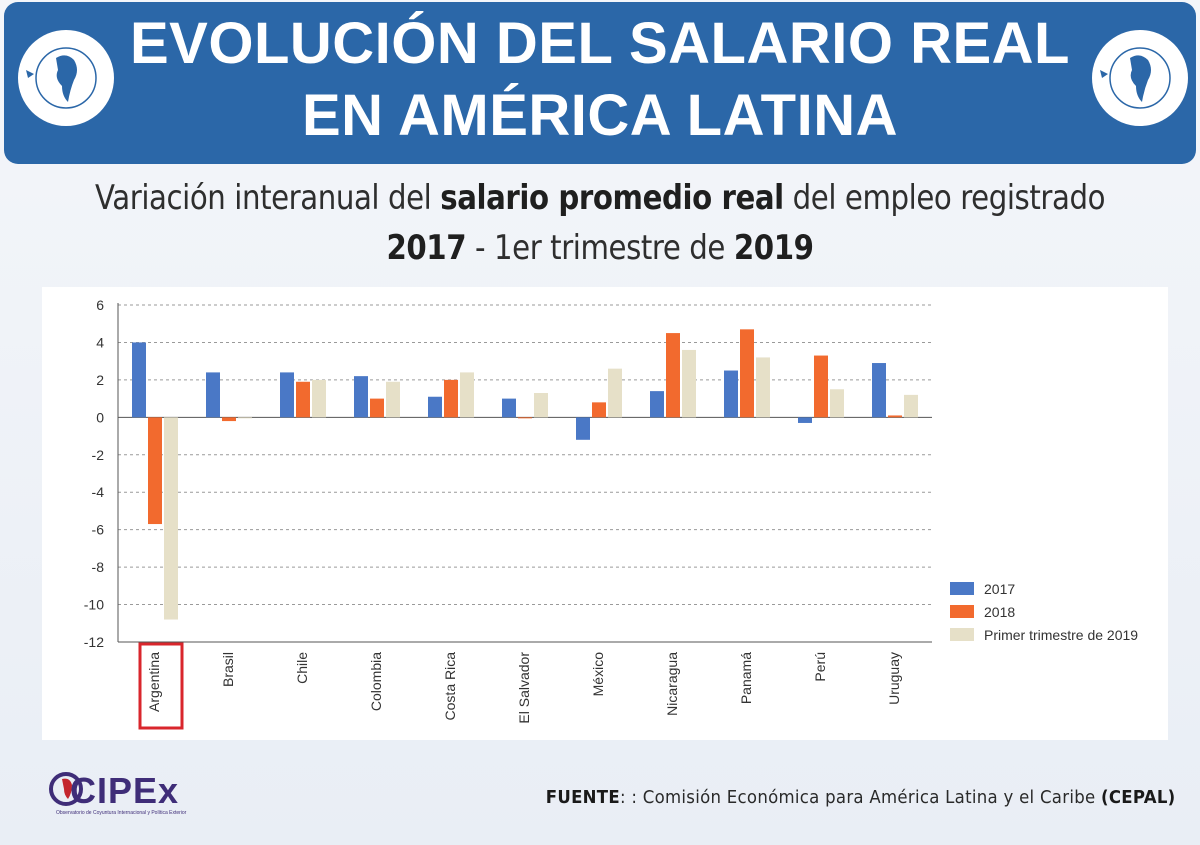  I want to click on x-tick-label: Brasil, so click(228, 669).